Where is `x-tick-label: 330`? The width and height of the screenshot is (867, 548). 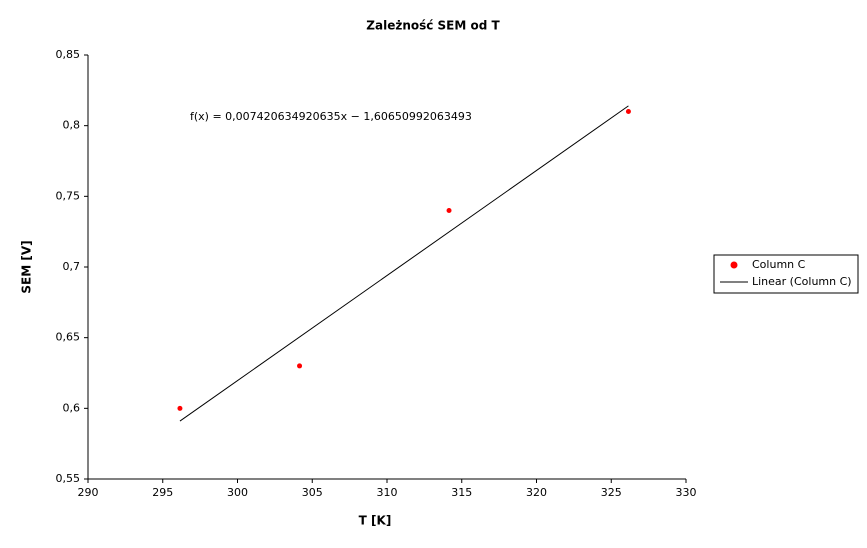
x-tick-label: 330 is located at coordinates (686, 492).